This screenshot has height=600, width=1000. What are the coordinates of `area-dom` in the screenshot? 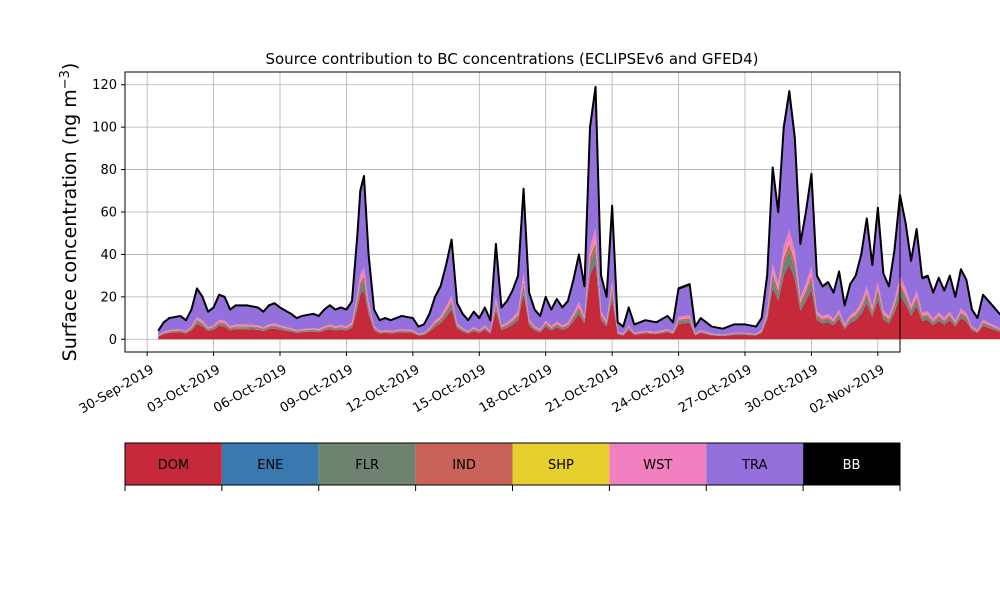 It's located at (579, 301).